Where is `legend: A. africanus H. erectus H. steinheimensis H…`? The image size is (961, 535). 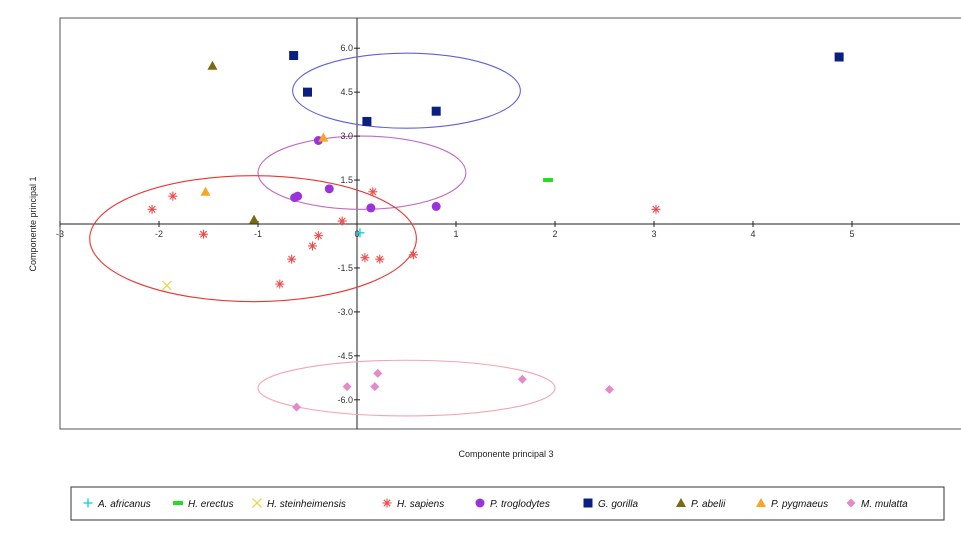
legend: A. africanus H. erectus H. steinheimensis H… is located at coordinates (495, 504).